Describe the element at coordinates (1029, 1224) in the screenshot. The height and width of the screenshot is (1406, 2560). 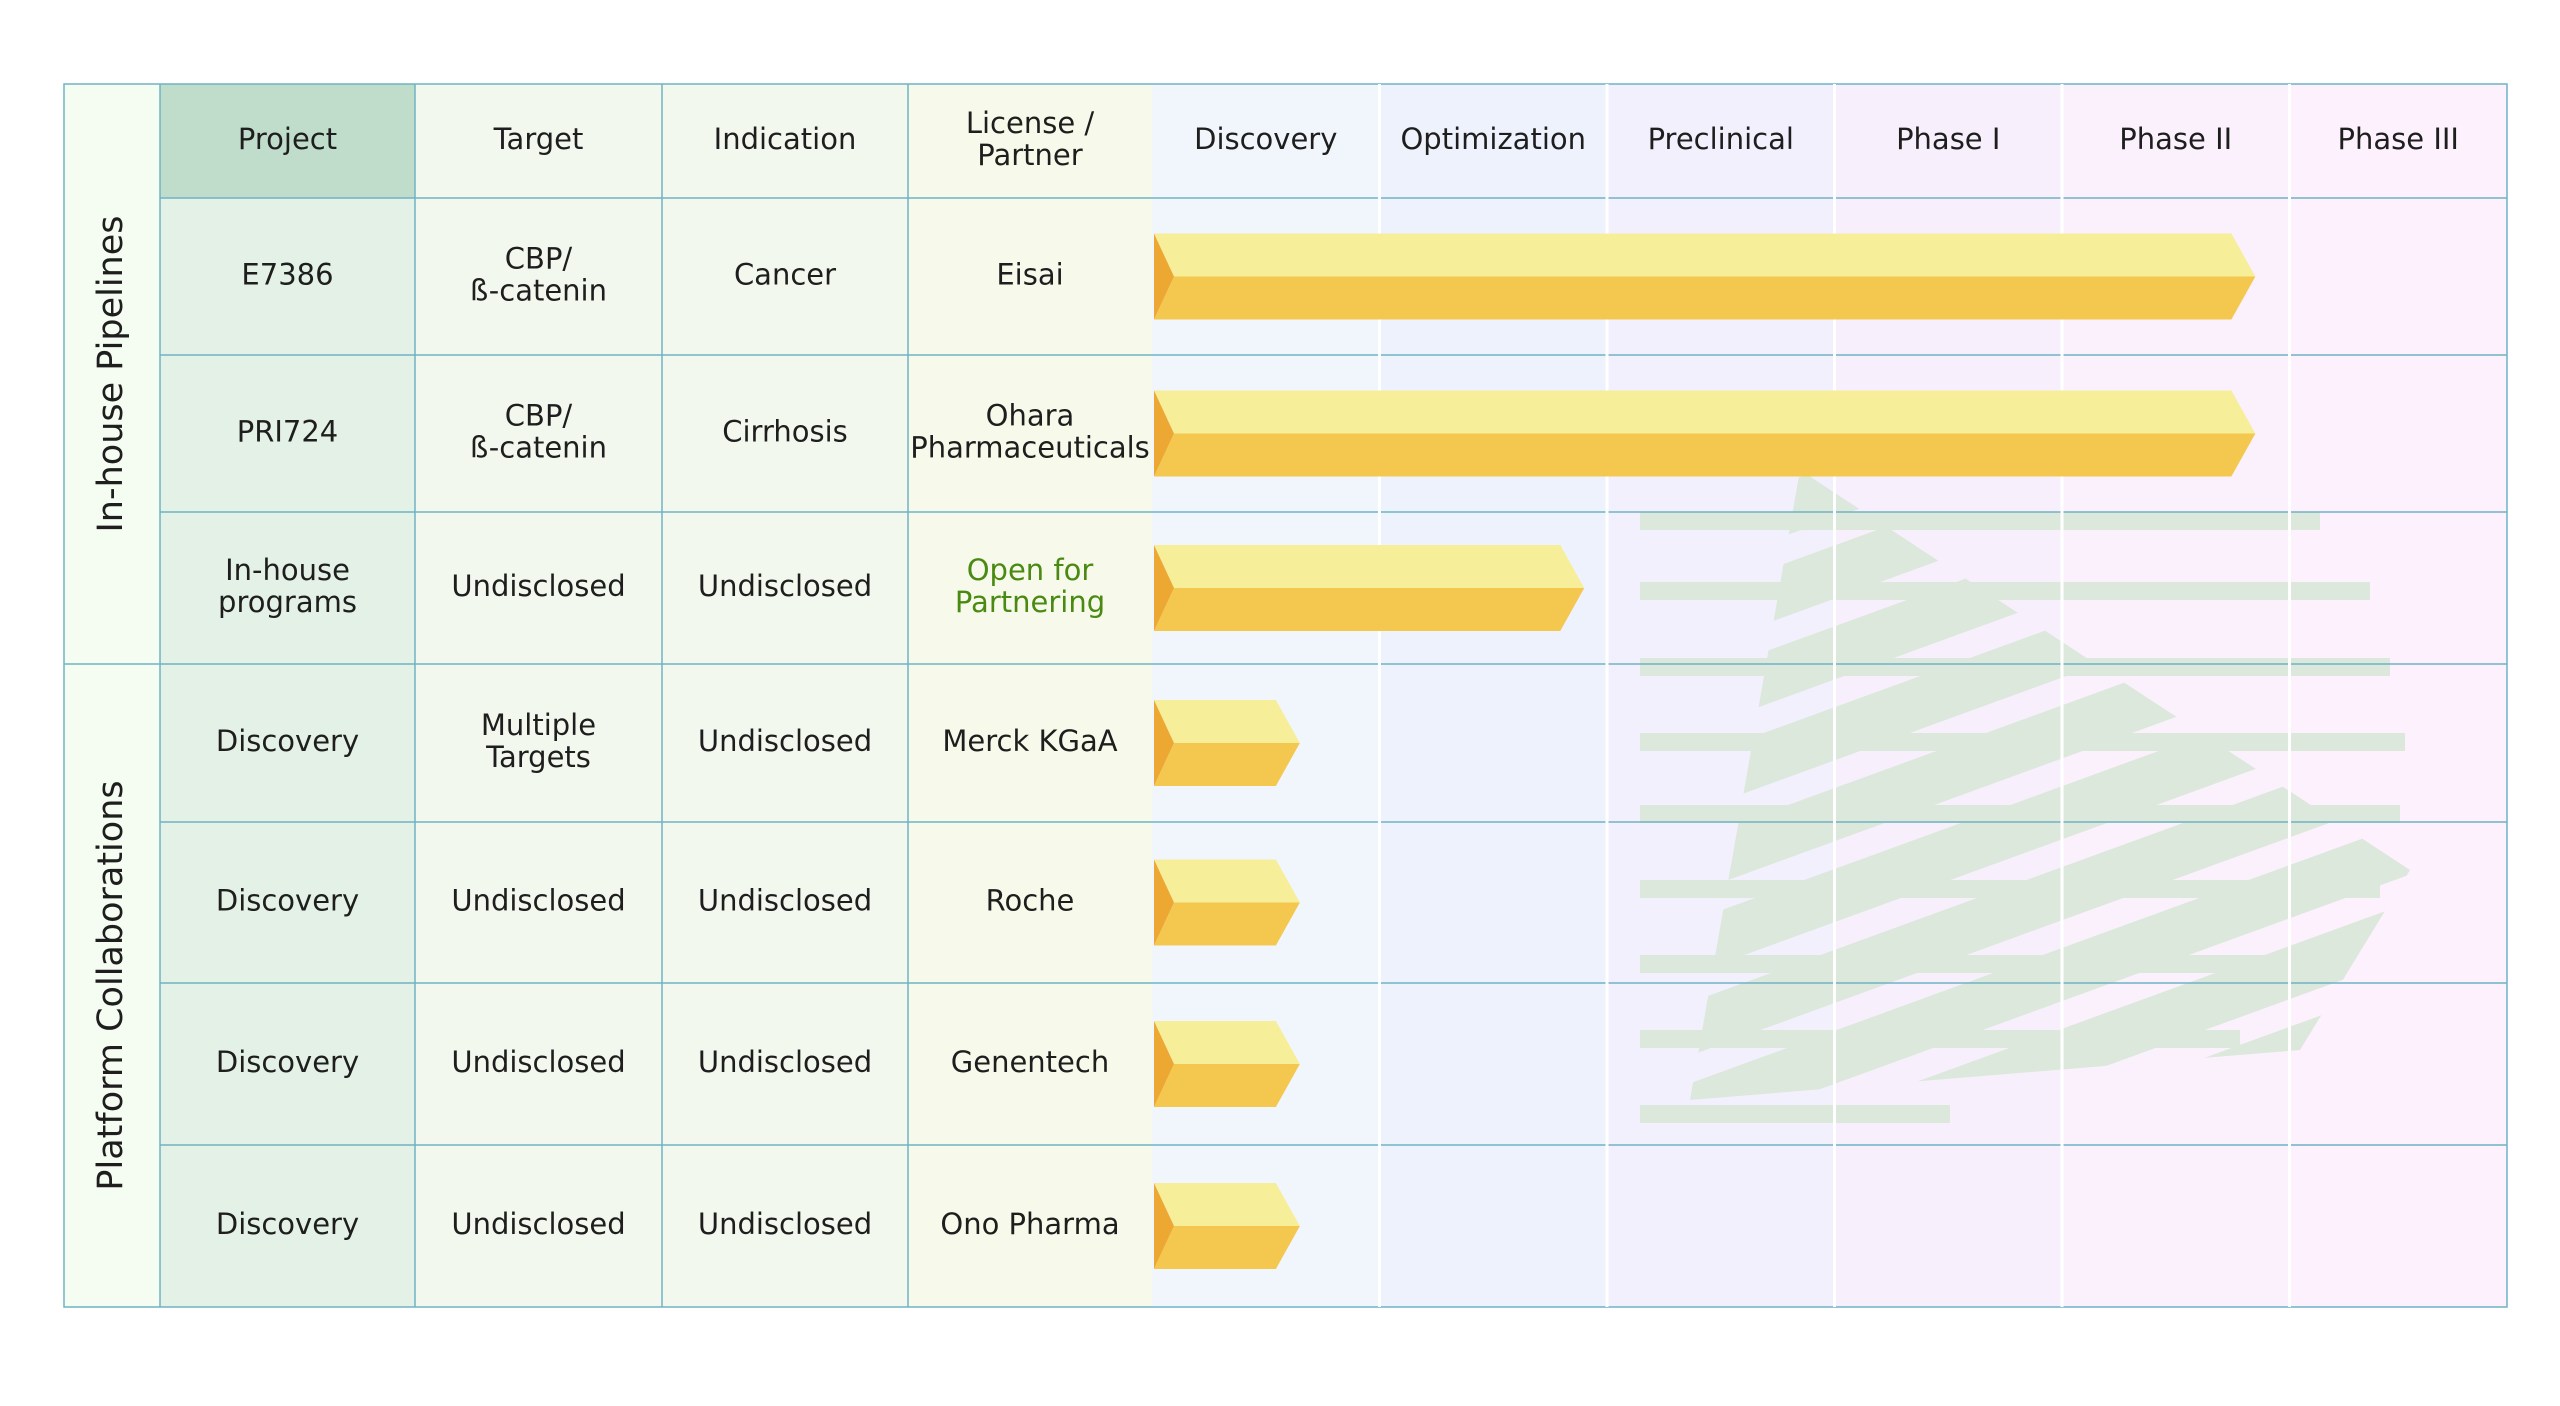
I see `cell-partner: Ono Pharma` at that location.